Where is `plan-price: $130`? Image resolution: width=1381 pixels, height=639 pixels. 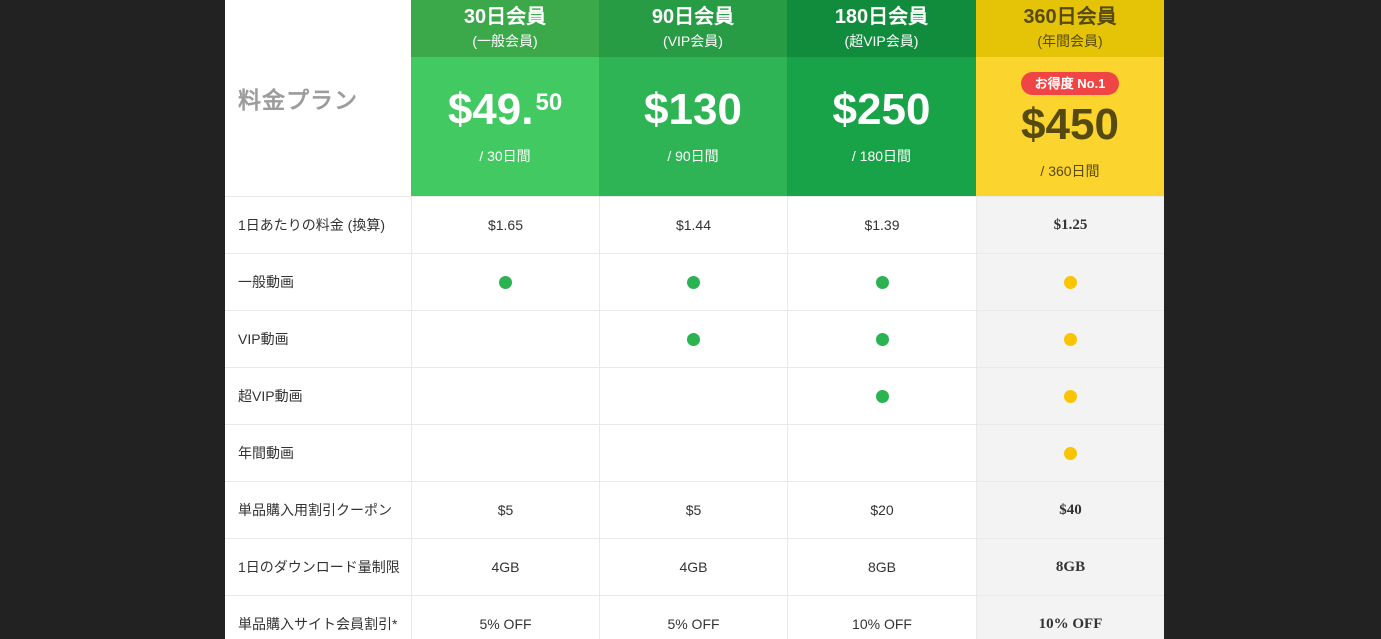
plan-price: $130 is located at coordinates (693, 109).